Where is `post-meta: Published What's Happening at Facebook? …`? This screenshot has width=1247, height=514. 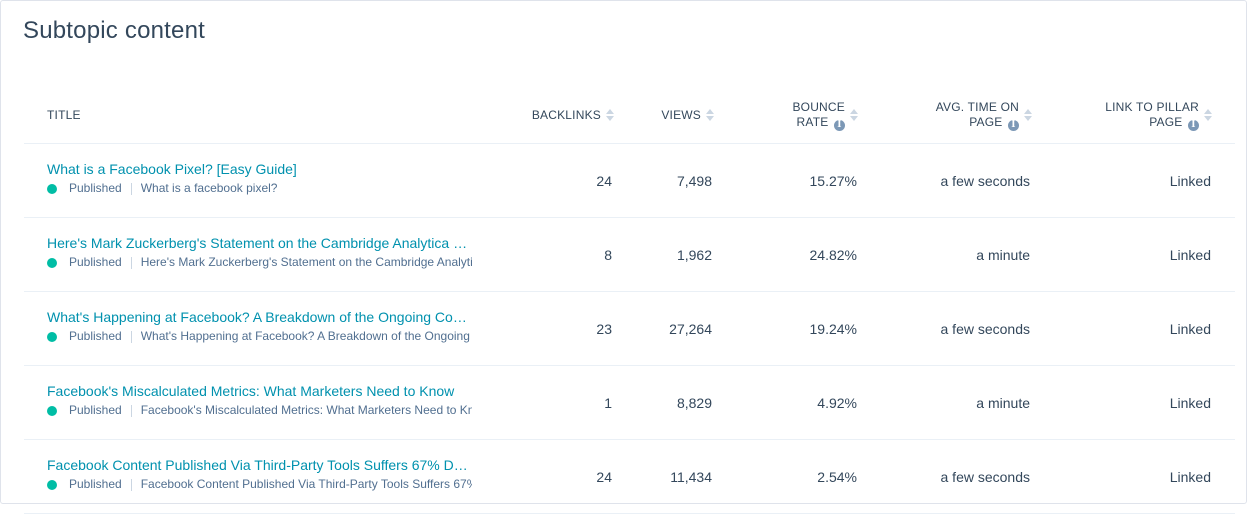
post-meta: Published What's Happening at Facebook? … is located at coordinates (259, 336).